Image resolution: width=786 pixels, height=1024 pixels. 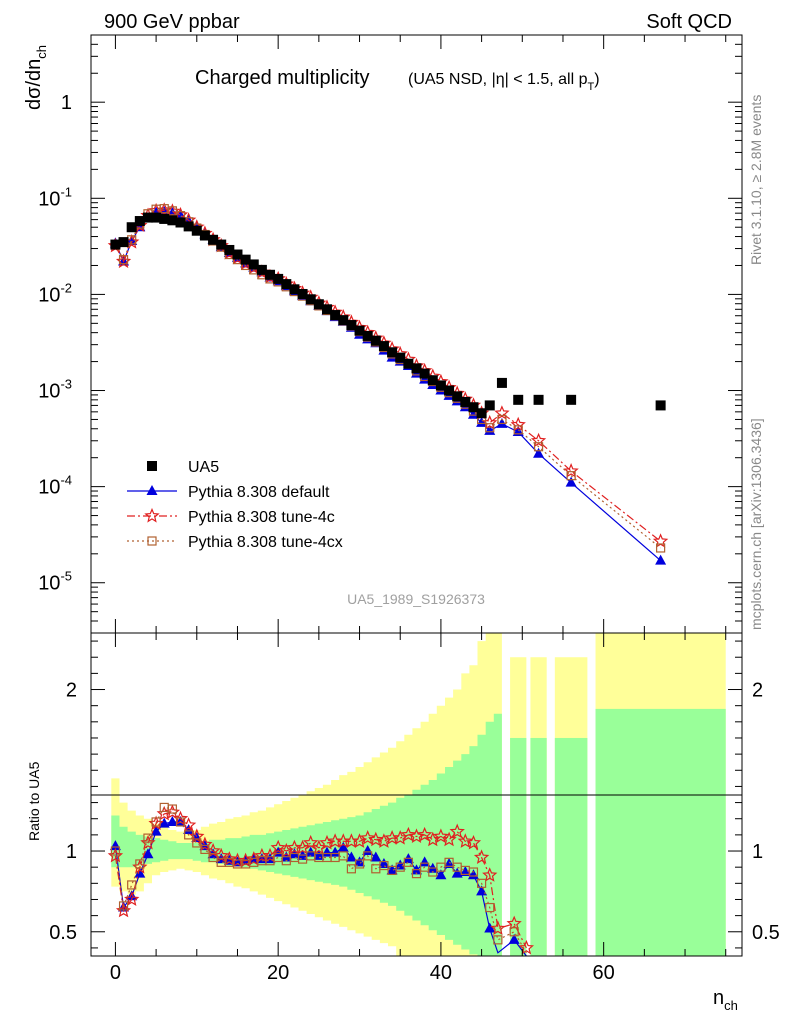 What do you see at coordinates (203, 467) in the screenshot?
I see `legend-label-ua5: UA5` at bounding box center [203, 467].